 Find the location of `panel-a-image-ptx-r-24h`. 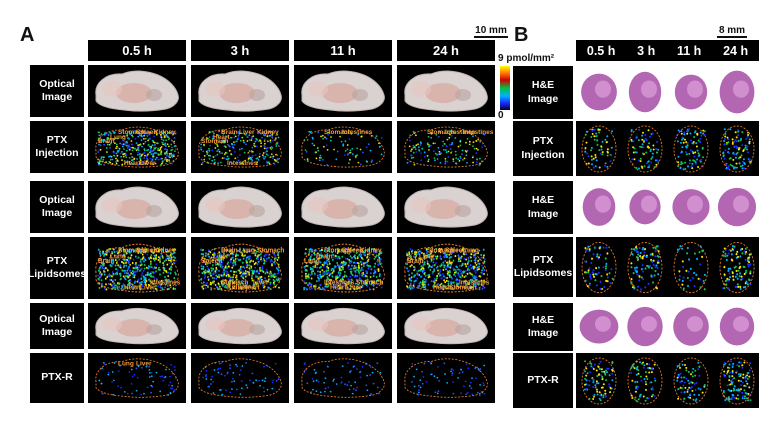

panel-a-image-ptx-r-24h is located at coordinates (446, 378).